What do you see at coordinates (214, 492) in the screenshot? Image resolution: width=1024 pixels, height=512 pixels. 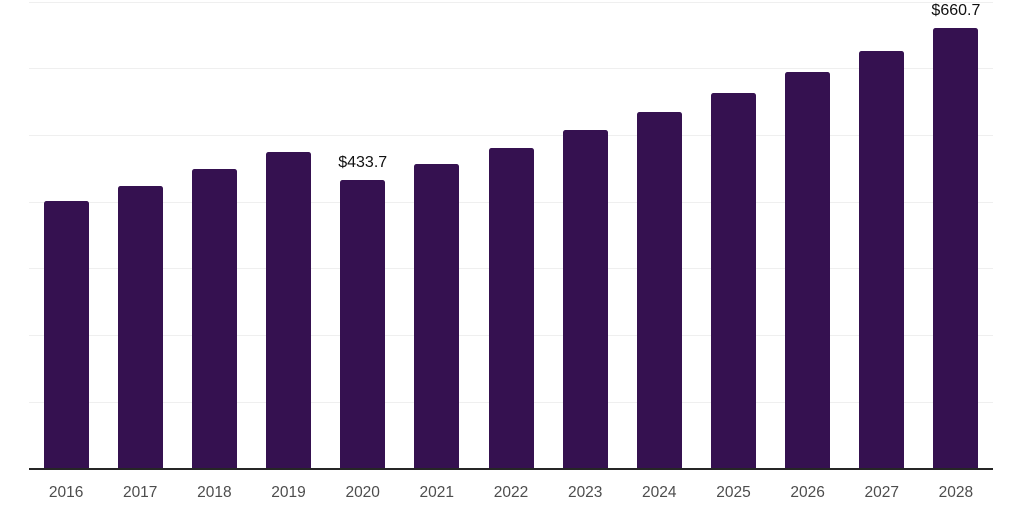 I see `x-tick-2018: 2018` at bounding box center [214, 492].